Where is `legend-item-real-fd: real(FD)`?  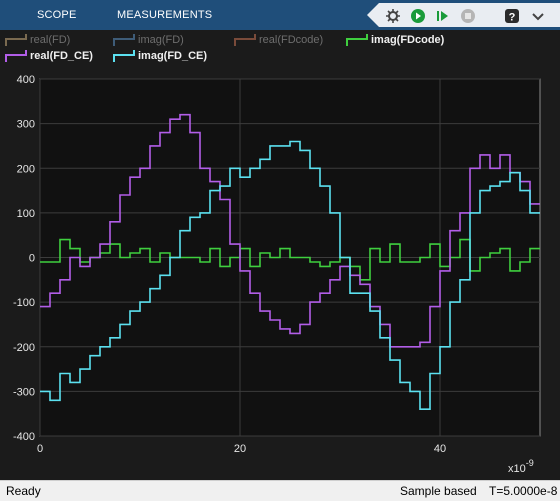 legend-item-real-fd: real(FD) is located at coordinates (37, 40).